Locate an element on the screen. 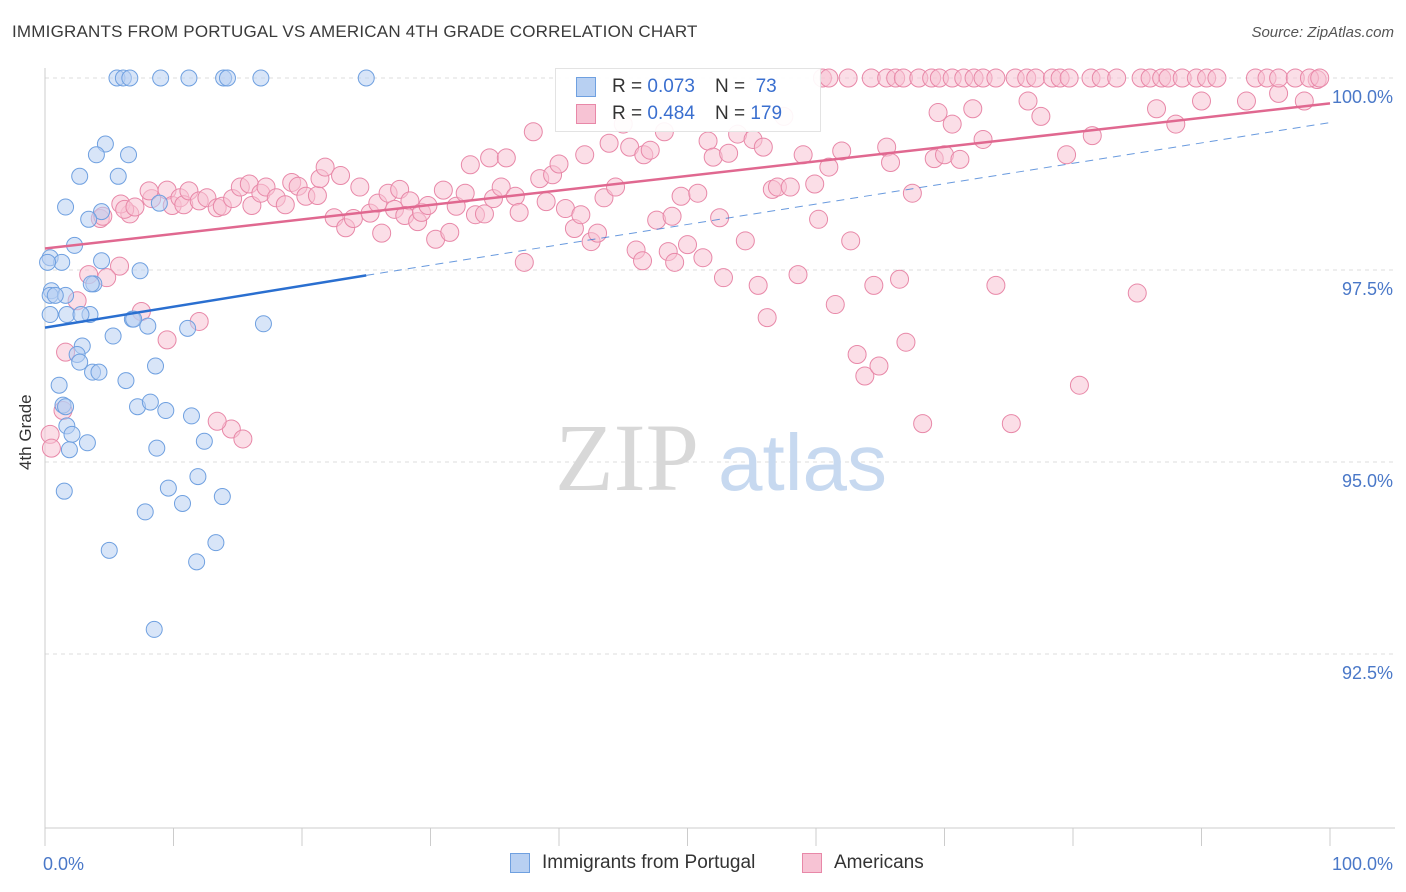  legend-row-americans: R = 0.484 N = 179 is located at coordinates (679, 114).